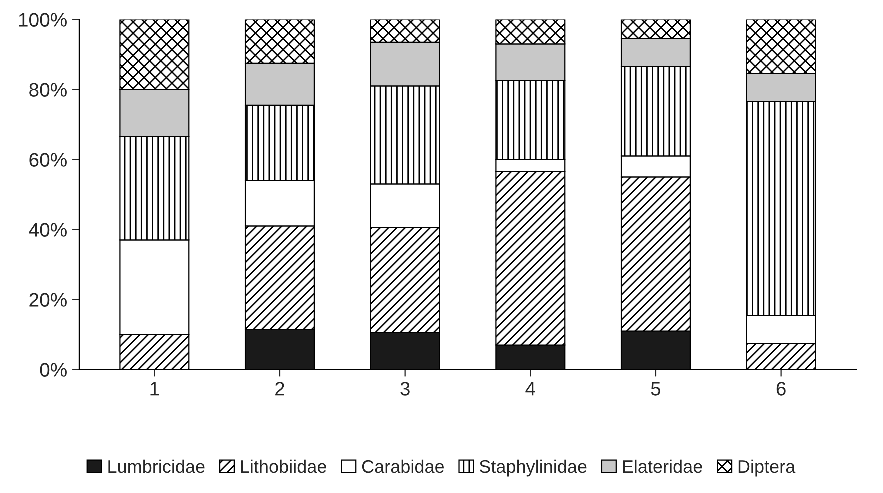 This screenshot has width=883, height=493. Describe the element at coordinates (48, 90) in the screenshot. I see `y-tick-label: 80%` at that location.